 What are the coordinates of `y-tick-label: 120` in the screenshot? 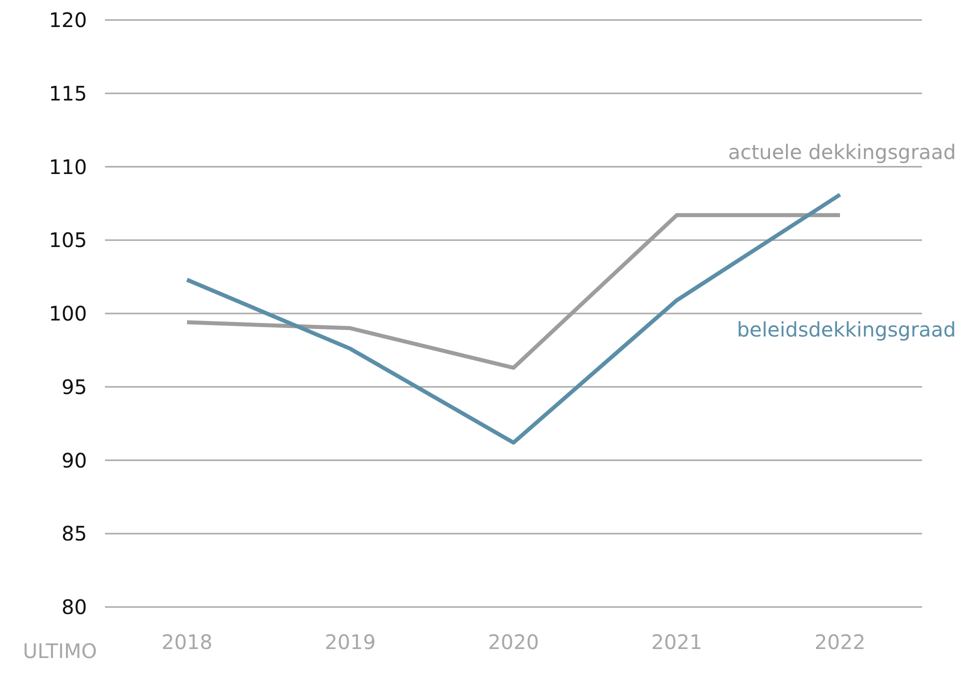 It's located at (67, 20).